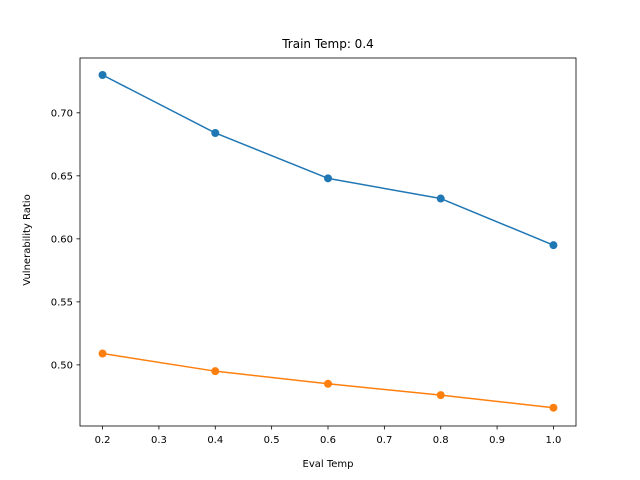 The image size is (640, 480). What do you see at coordinates (215, 440) in the screenshot?
I see `x-tick-label: 0.4` at bounding box center [215, 440].